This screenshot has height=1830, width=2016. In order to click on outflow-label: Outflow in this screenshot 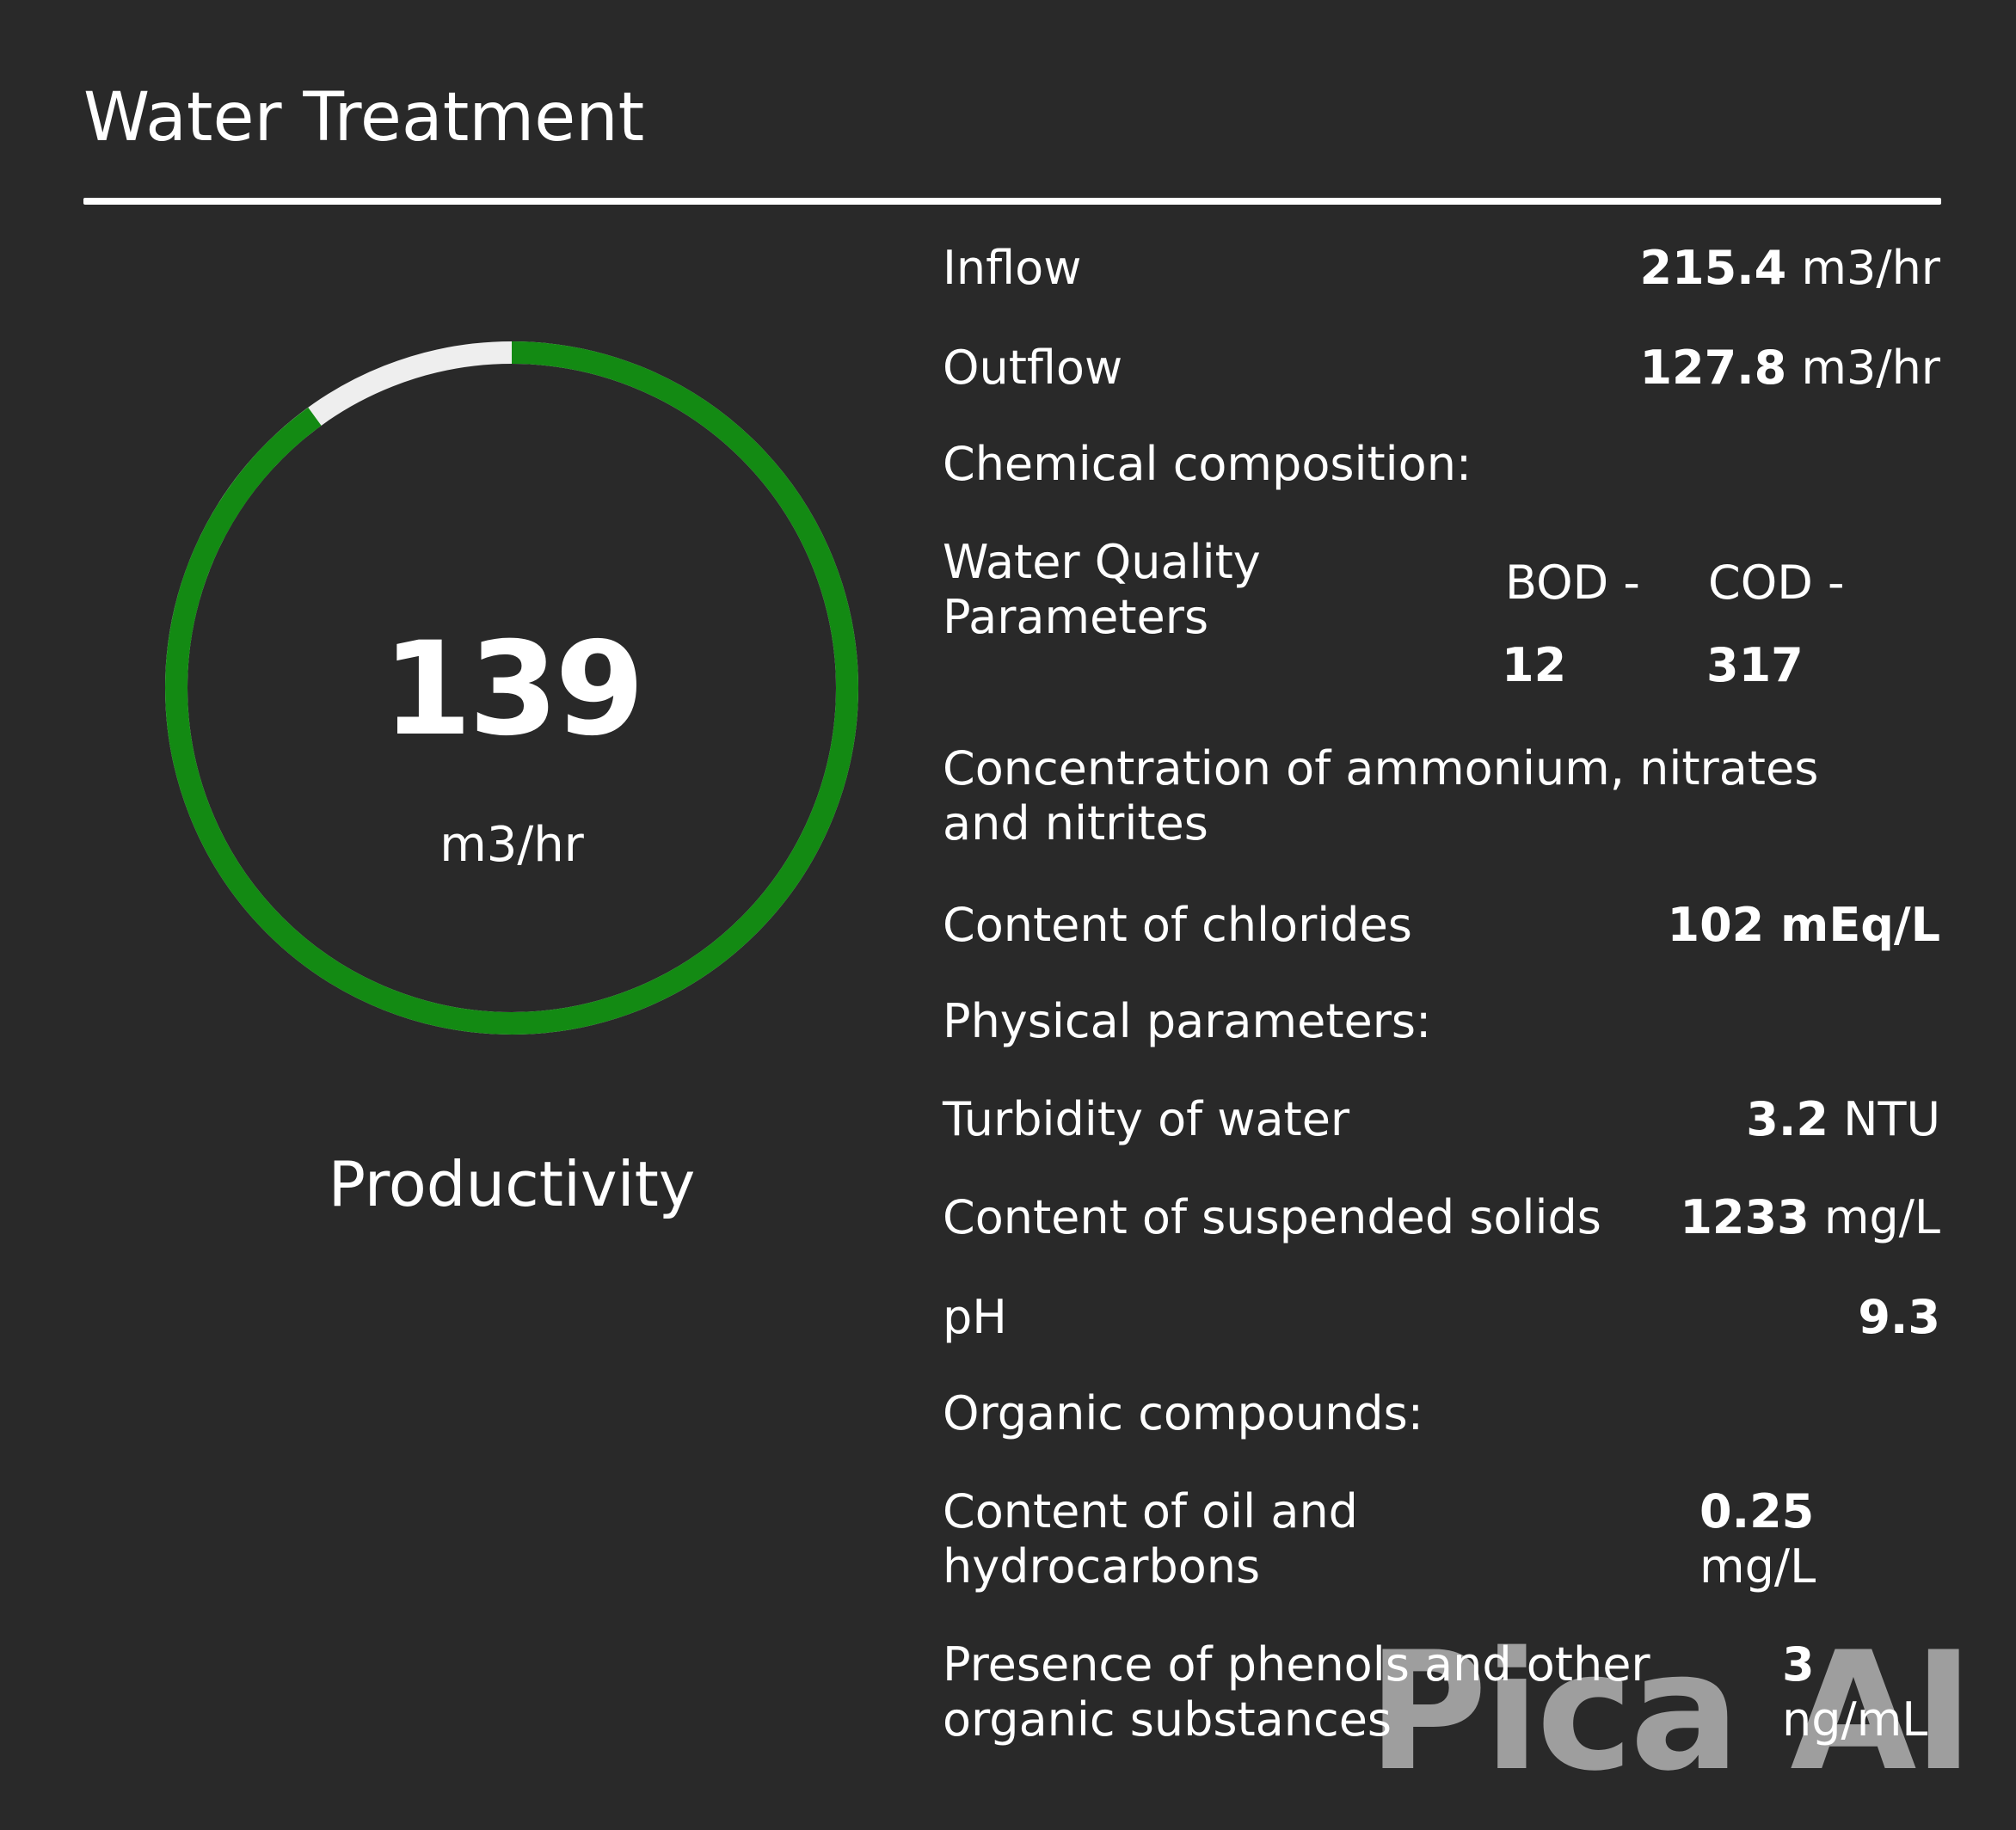, I will do `click(1033, 368)`.